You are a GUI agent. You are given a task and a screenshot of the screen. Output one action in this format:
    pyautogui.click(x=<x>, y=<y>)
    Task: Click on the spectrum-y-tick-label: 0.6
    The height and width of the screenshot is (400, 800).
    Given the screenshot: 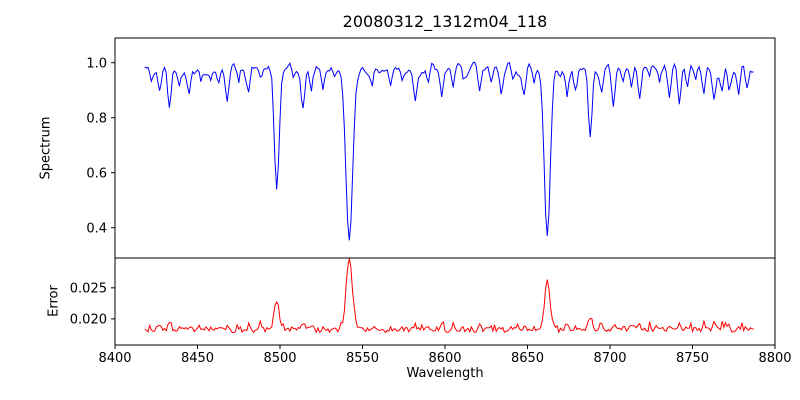 What is the action you would take?
    pyautogui.click(x=96, y=173)
    